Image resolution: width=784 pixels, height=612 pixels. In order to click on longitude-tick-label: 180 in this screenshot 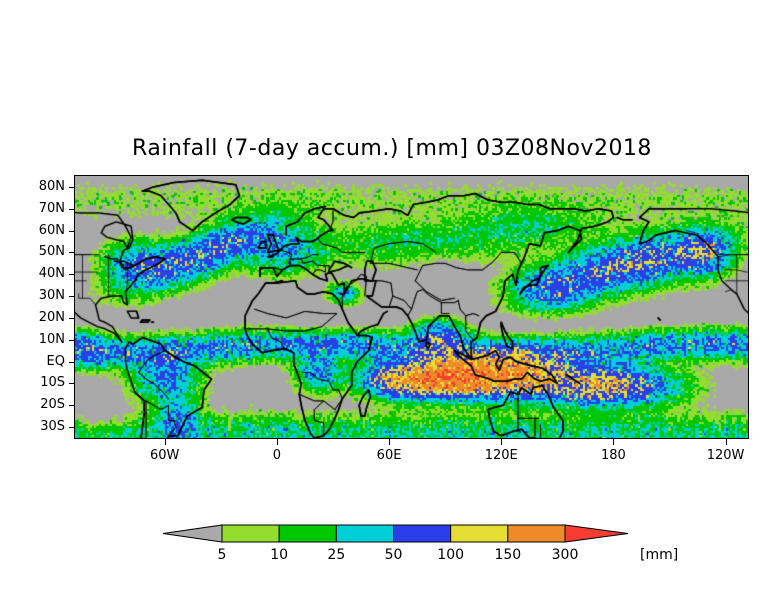, I will do `click(613, 455)`.